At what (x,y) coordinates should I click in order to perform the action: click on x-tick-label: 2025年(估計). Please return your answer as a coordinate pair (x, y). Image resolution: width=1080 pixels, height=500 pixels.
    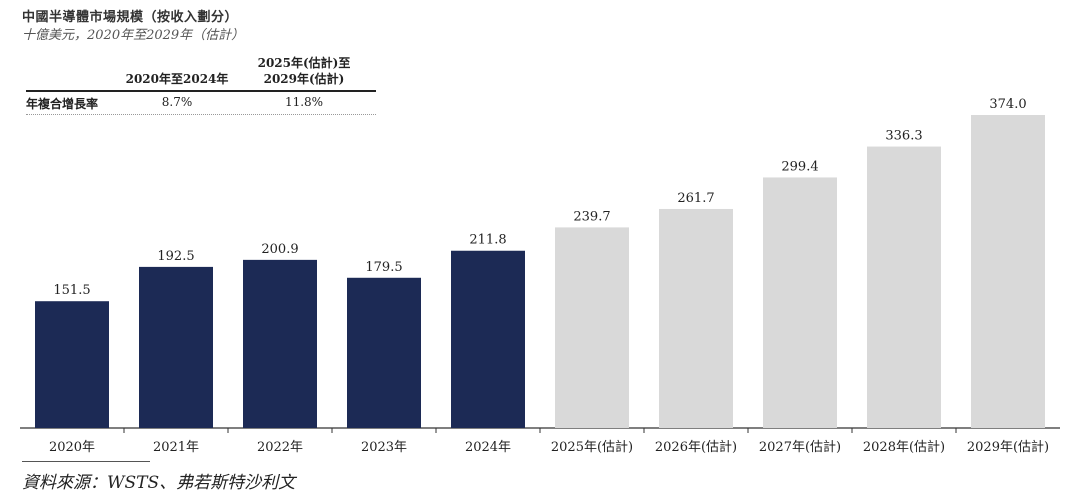
    Looking at the image, I should click on (592, 447).